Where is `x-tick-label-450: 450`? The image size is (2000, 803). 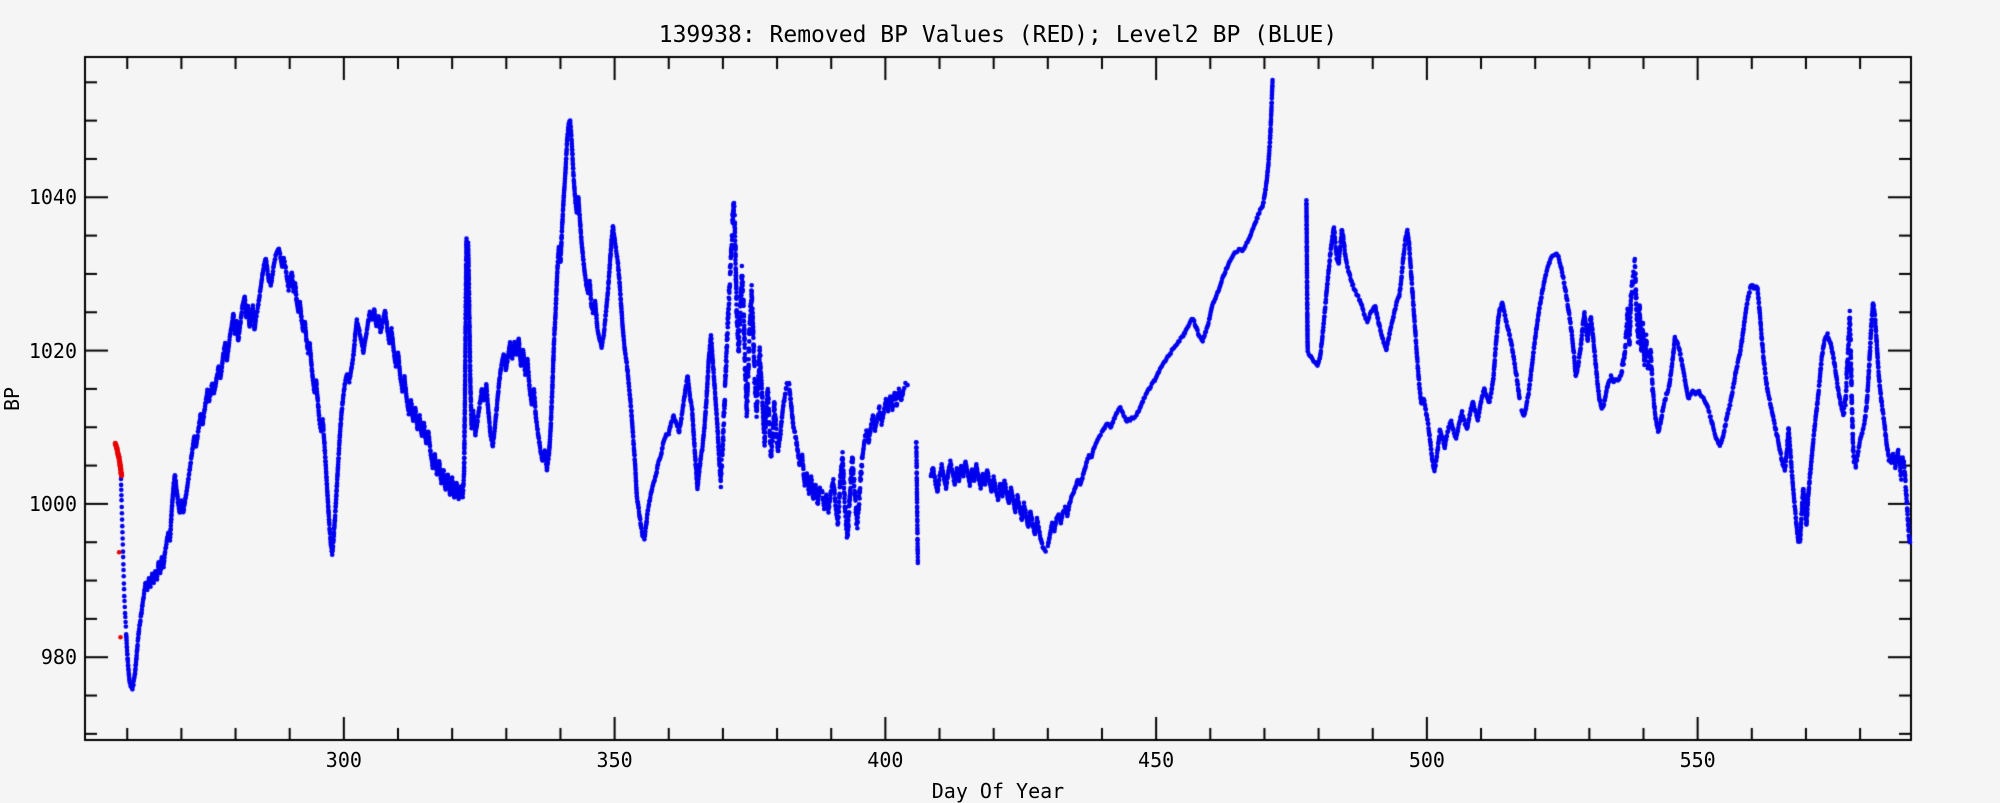 x-tick-label-450: 450 is located at coordinates (1156, 760).